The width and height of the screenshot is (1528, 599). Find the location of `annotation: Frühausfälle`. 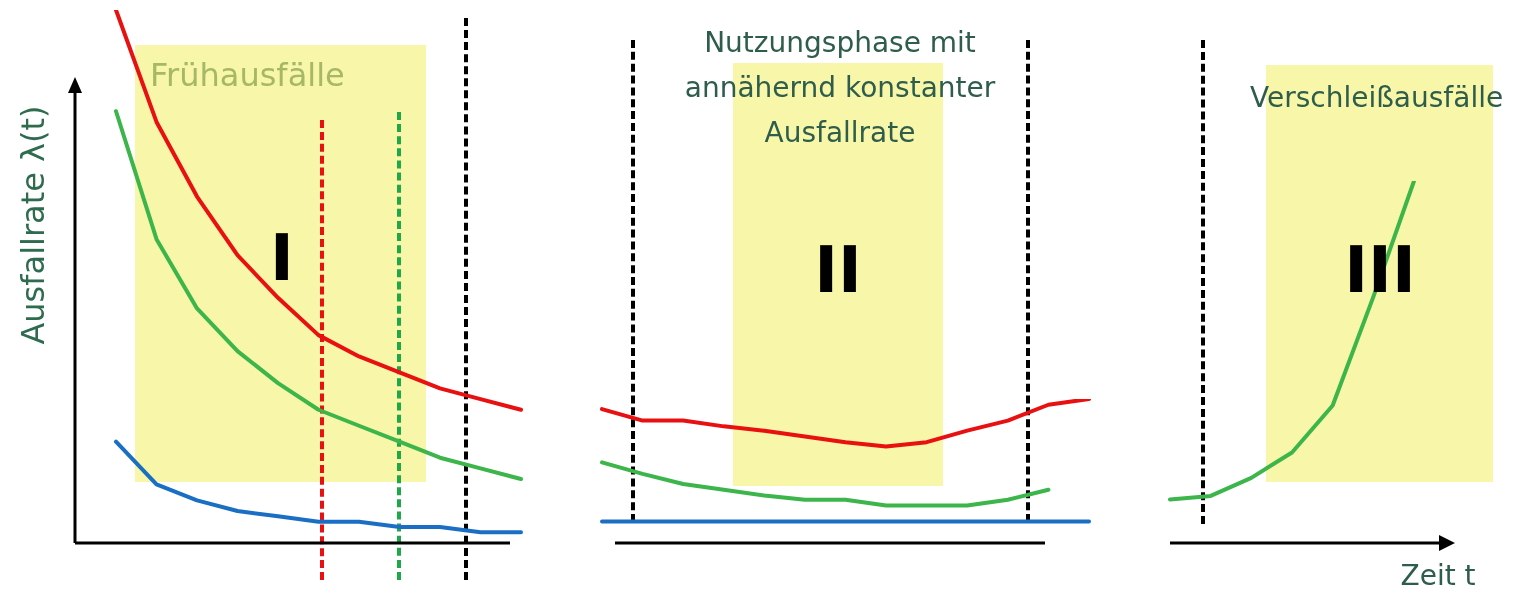

annotation: Frühausfälle is located at coordinates (247, 75).